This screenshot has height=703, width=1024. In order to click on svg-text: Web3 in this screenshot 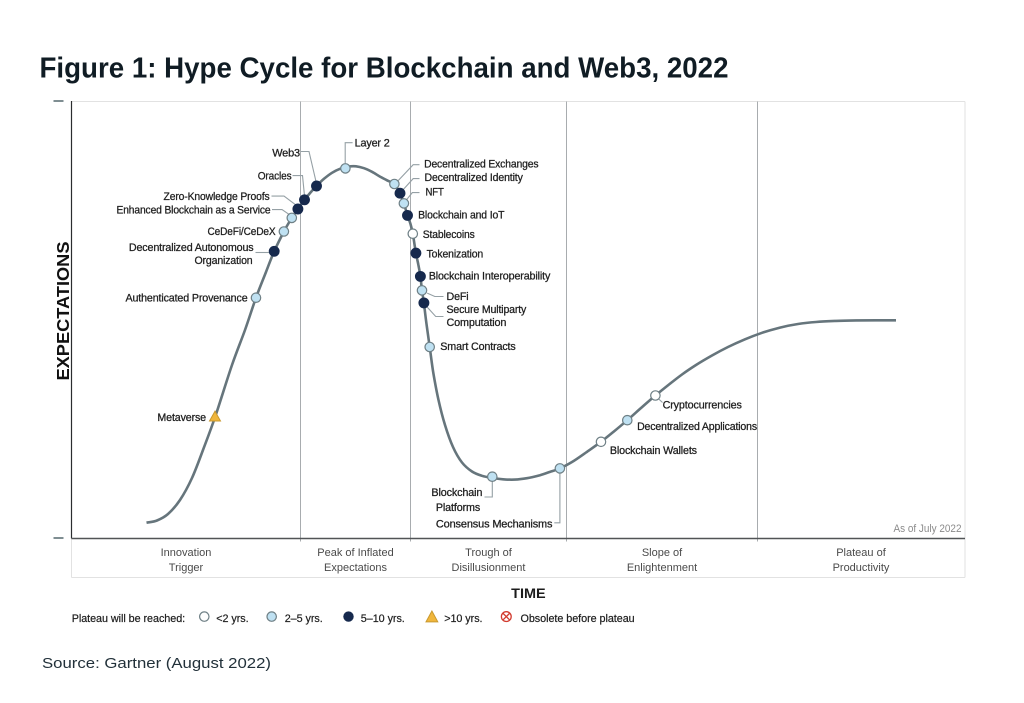, I will do `click(286, 154)`.